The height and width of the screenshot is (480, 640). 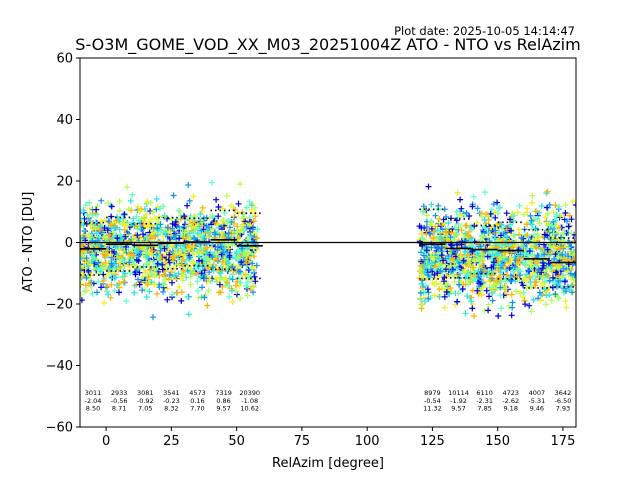 What do you see at coordinates (145, 409) in the screenshot?
I see `bin-annotation-text: 7.05` at bounding box center [145, 409].